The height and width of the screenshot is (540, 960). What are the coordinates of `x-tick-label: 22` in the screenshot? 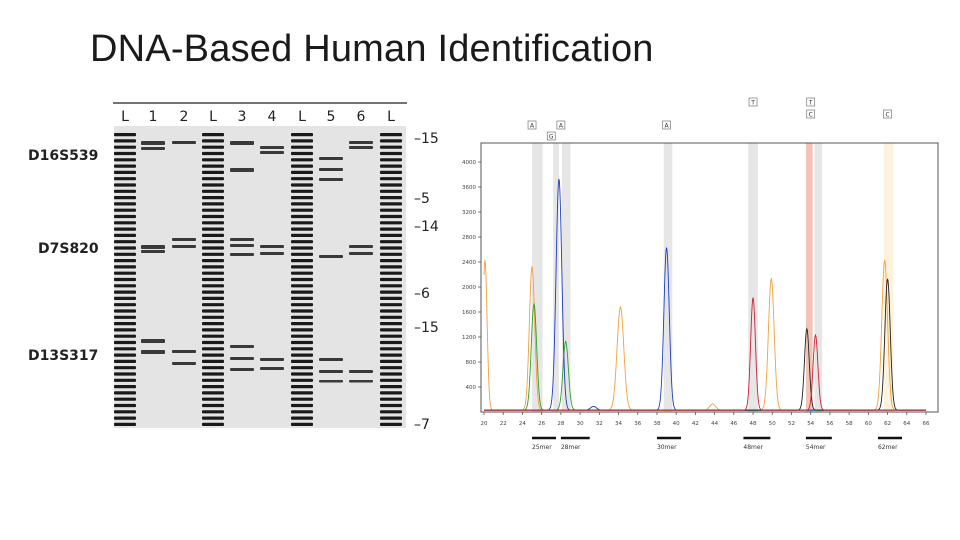 It's located at (503, 424).